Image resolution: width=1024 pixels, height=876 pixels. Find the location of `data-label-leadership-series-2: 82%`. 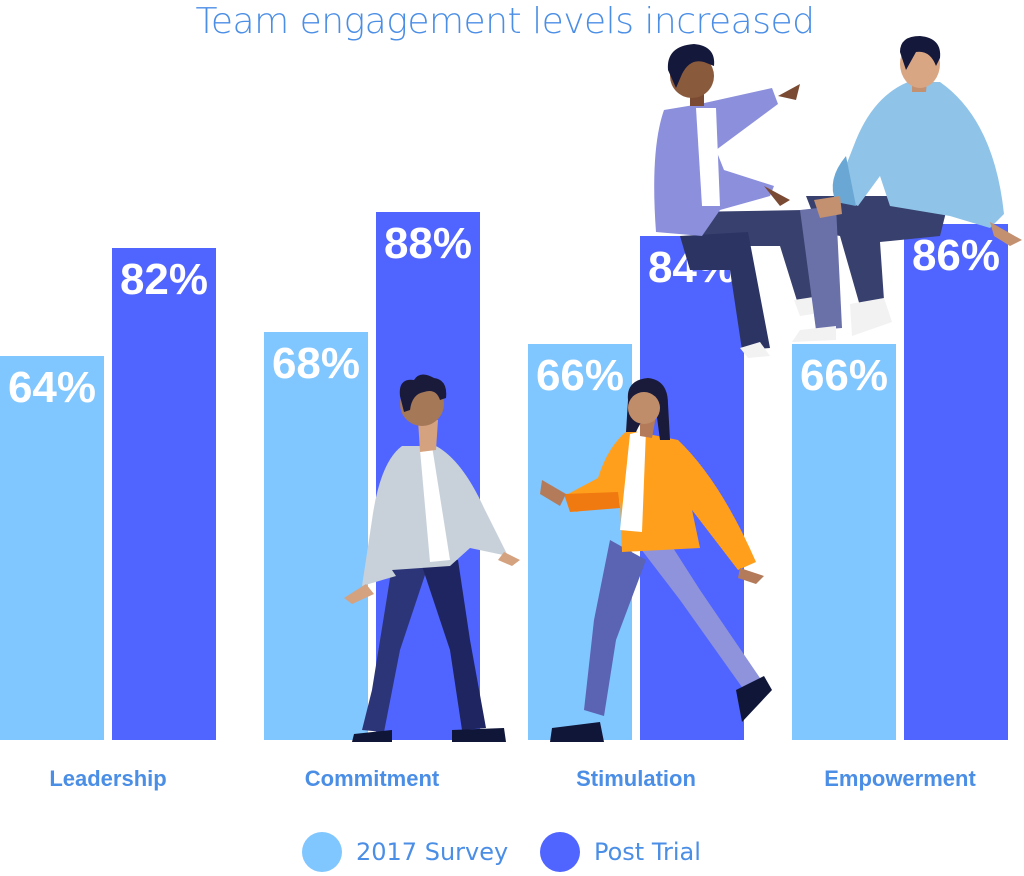

data-label-leadership-series-2: 82% is located at coordinates (164, 279).